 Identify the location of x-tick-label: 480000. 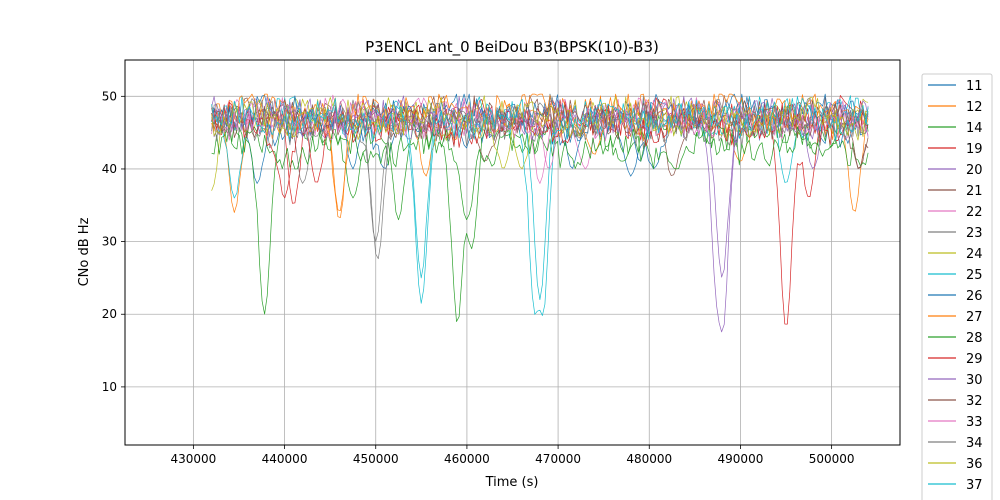
(649, 459).